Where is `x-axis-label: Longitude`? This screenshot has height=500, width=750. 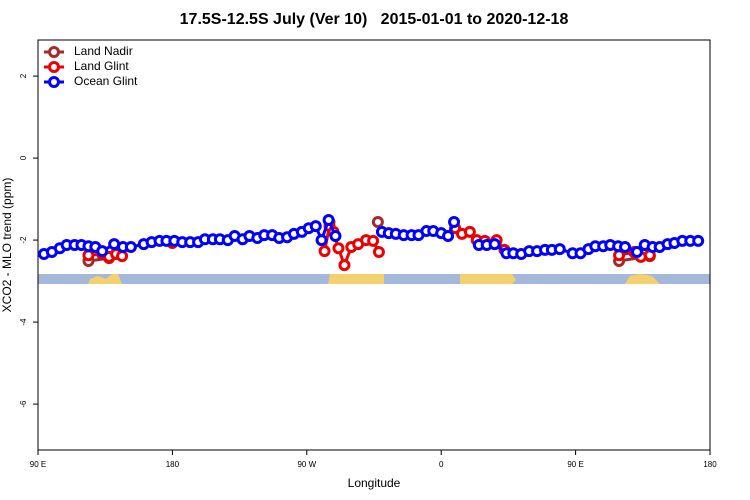 x-axis-label: Longitude is located at coordinates (374, 483).